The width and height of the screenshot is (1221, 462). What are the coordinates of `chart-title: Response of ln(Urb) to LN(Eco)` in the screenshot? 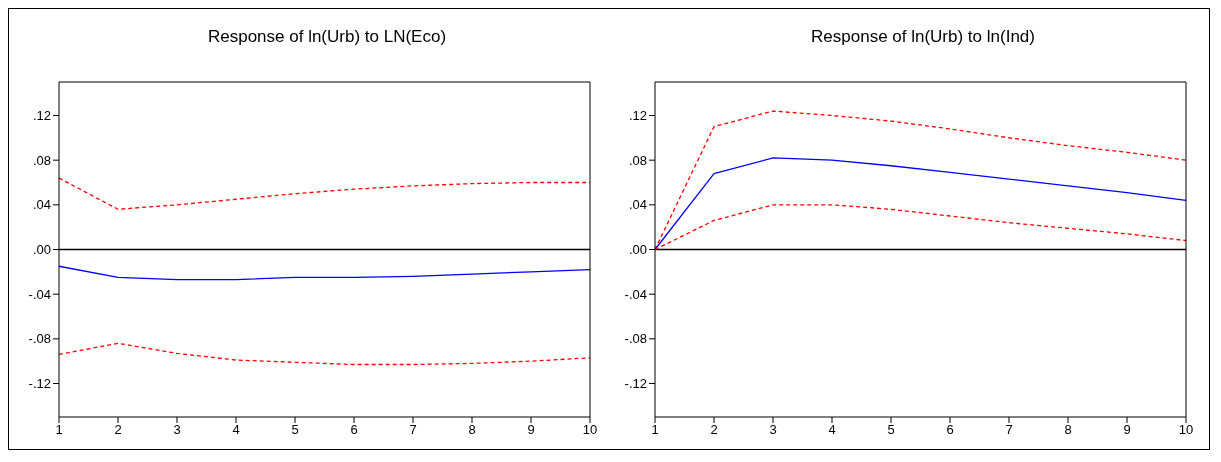 It's located at (327, 37).